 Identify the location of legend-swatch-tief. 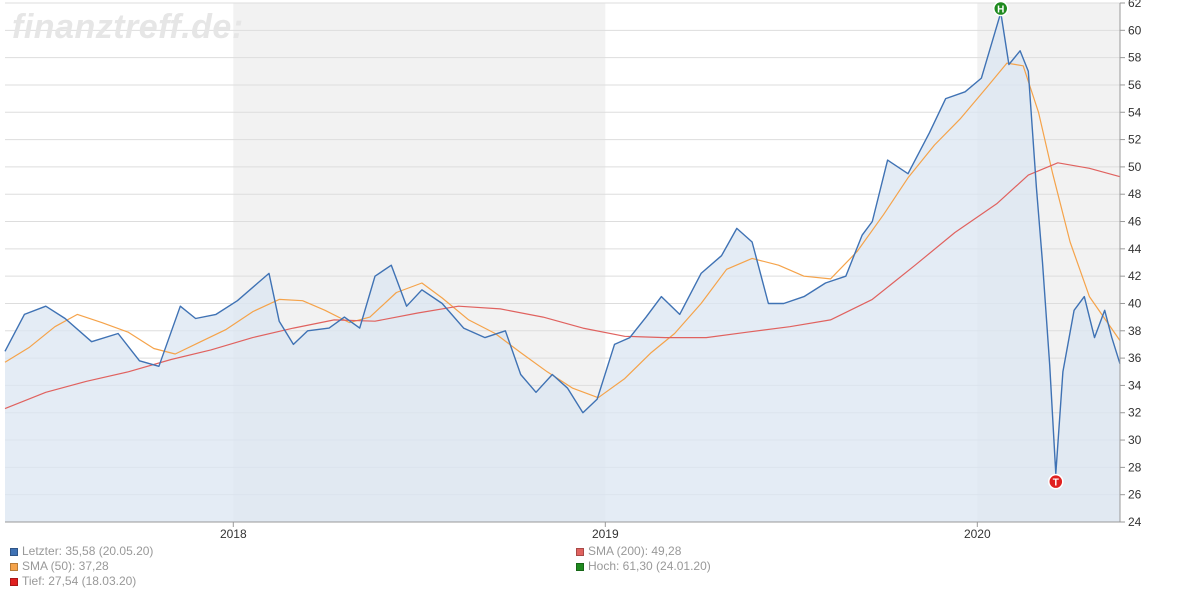
(14, 581).